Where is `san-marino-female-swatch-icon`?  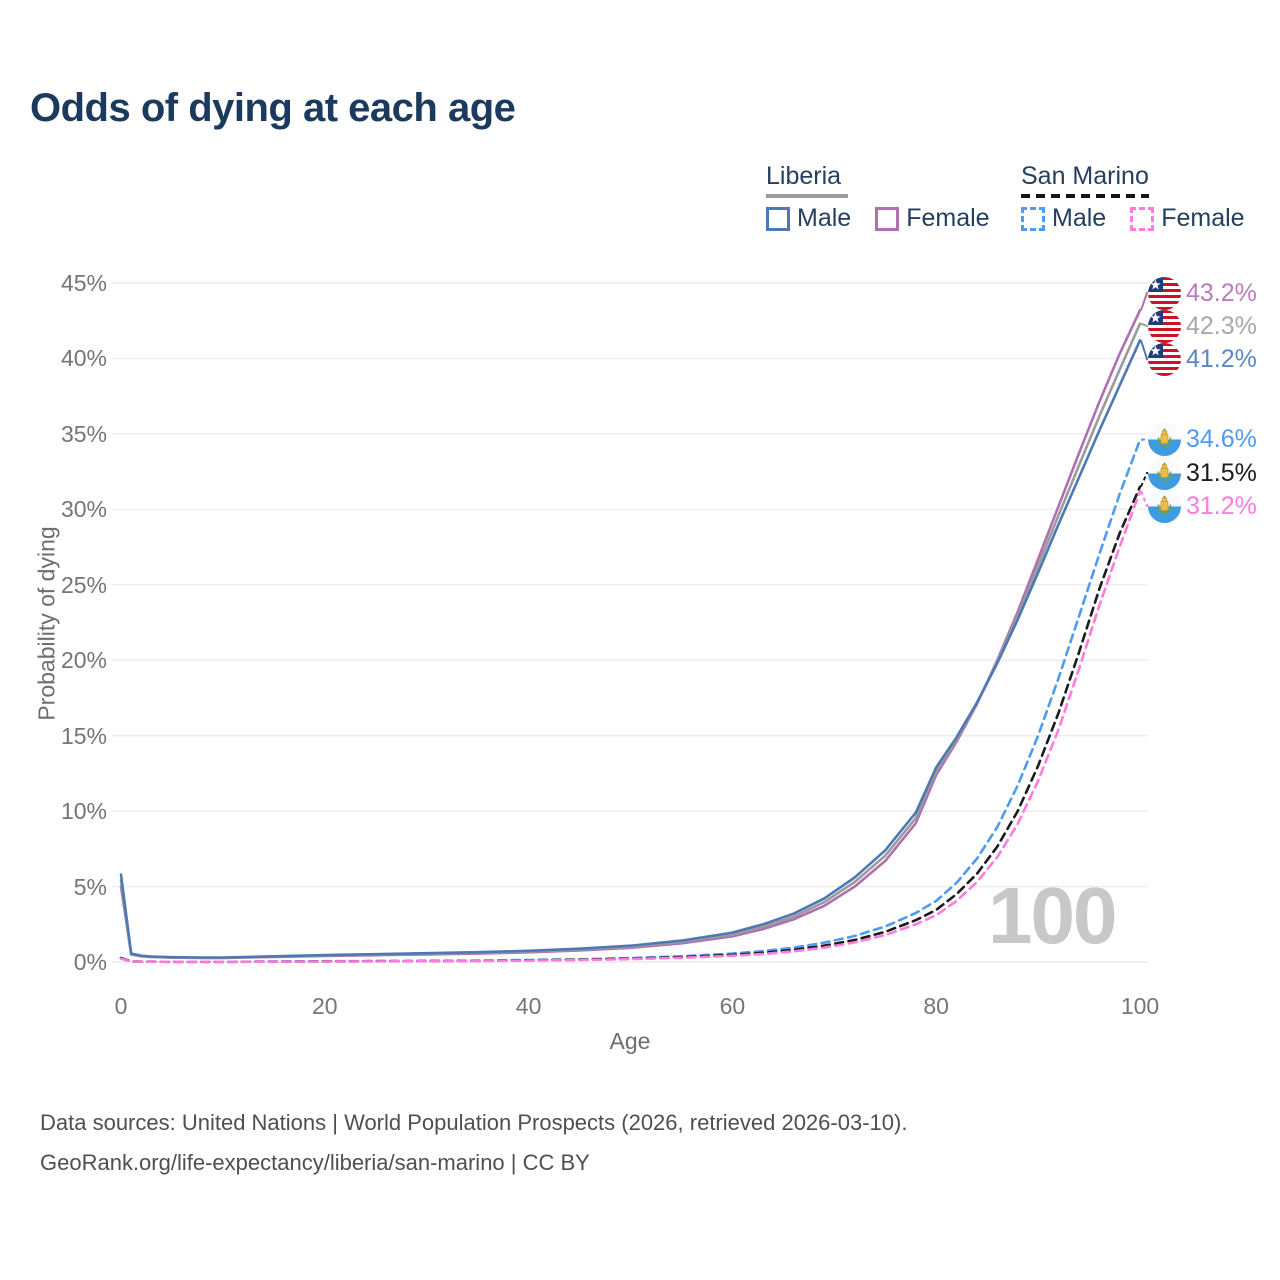
san-marino-female-swatch-icon is located at coordinates (1142, 218).